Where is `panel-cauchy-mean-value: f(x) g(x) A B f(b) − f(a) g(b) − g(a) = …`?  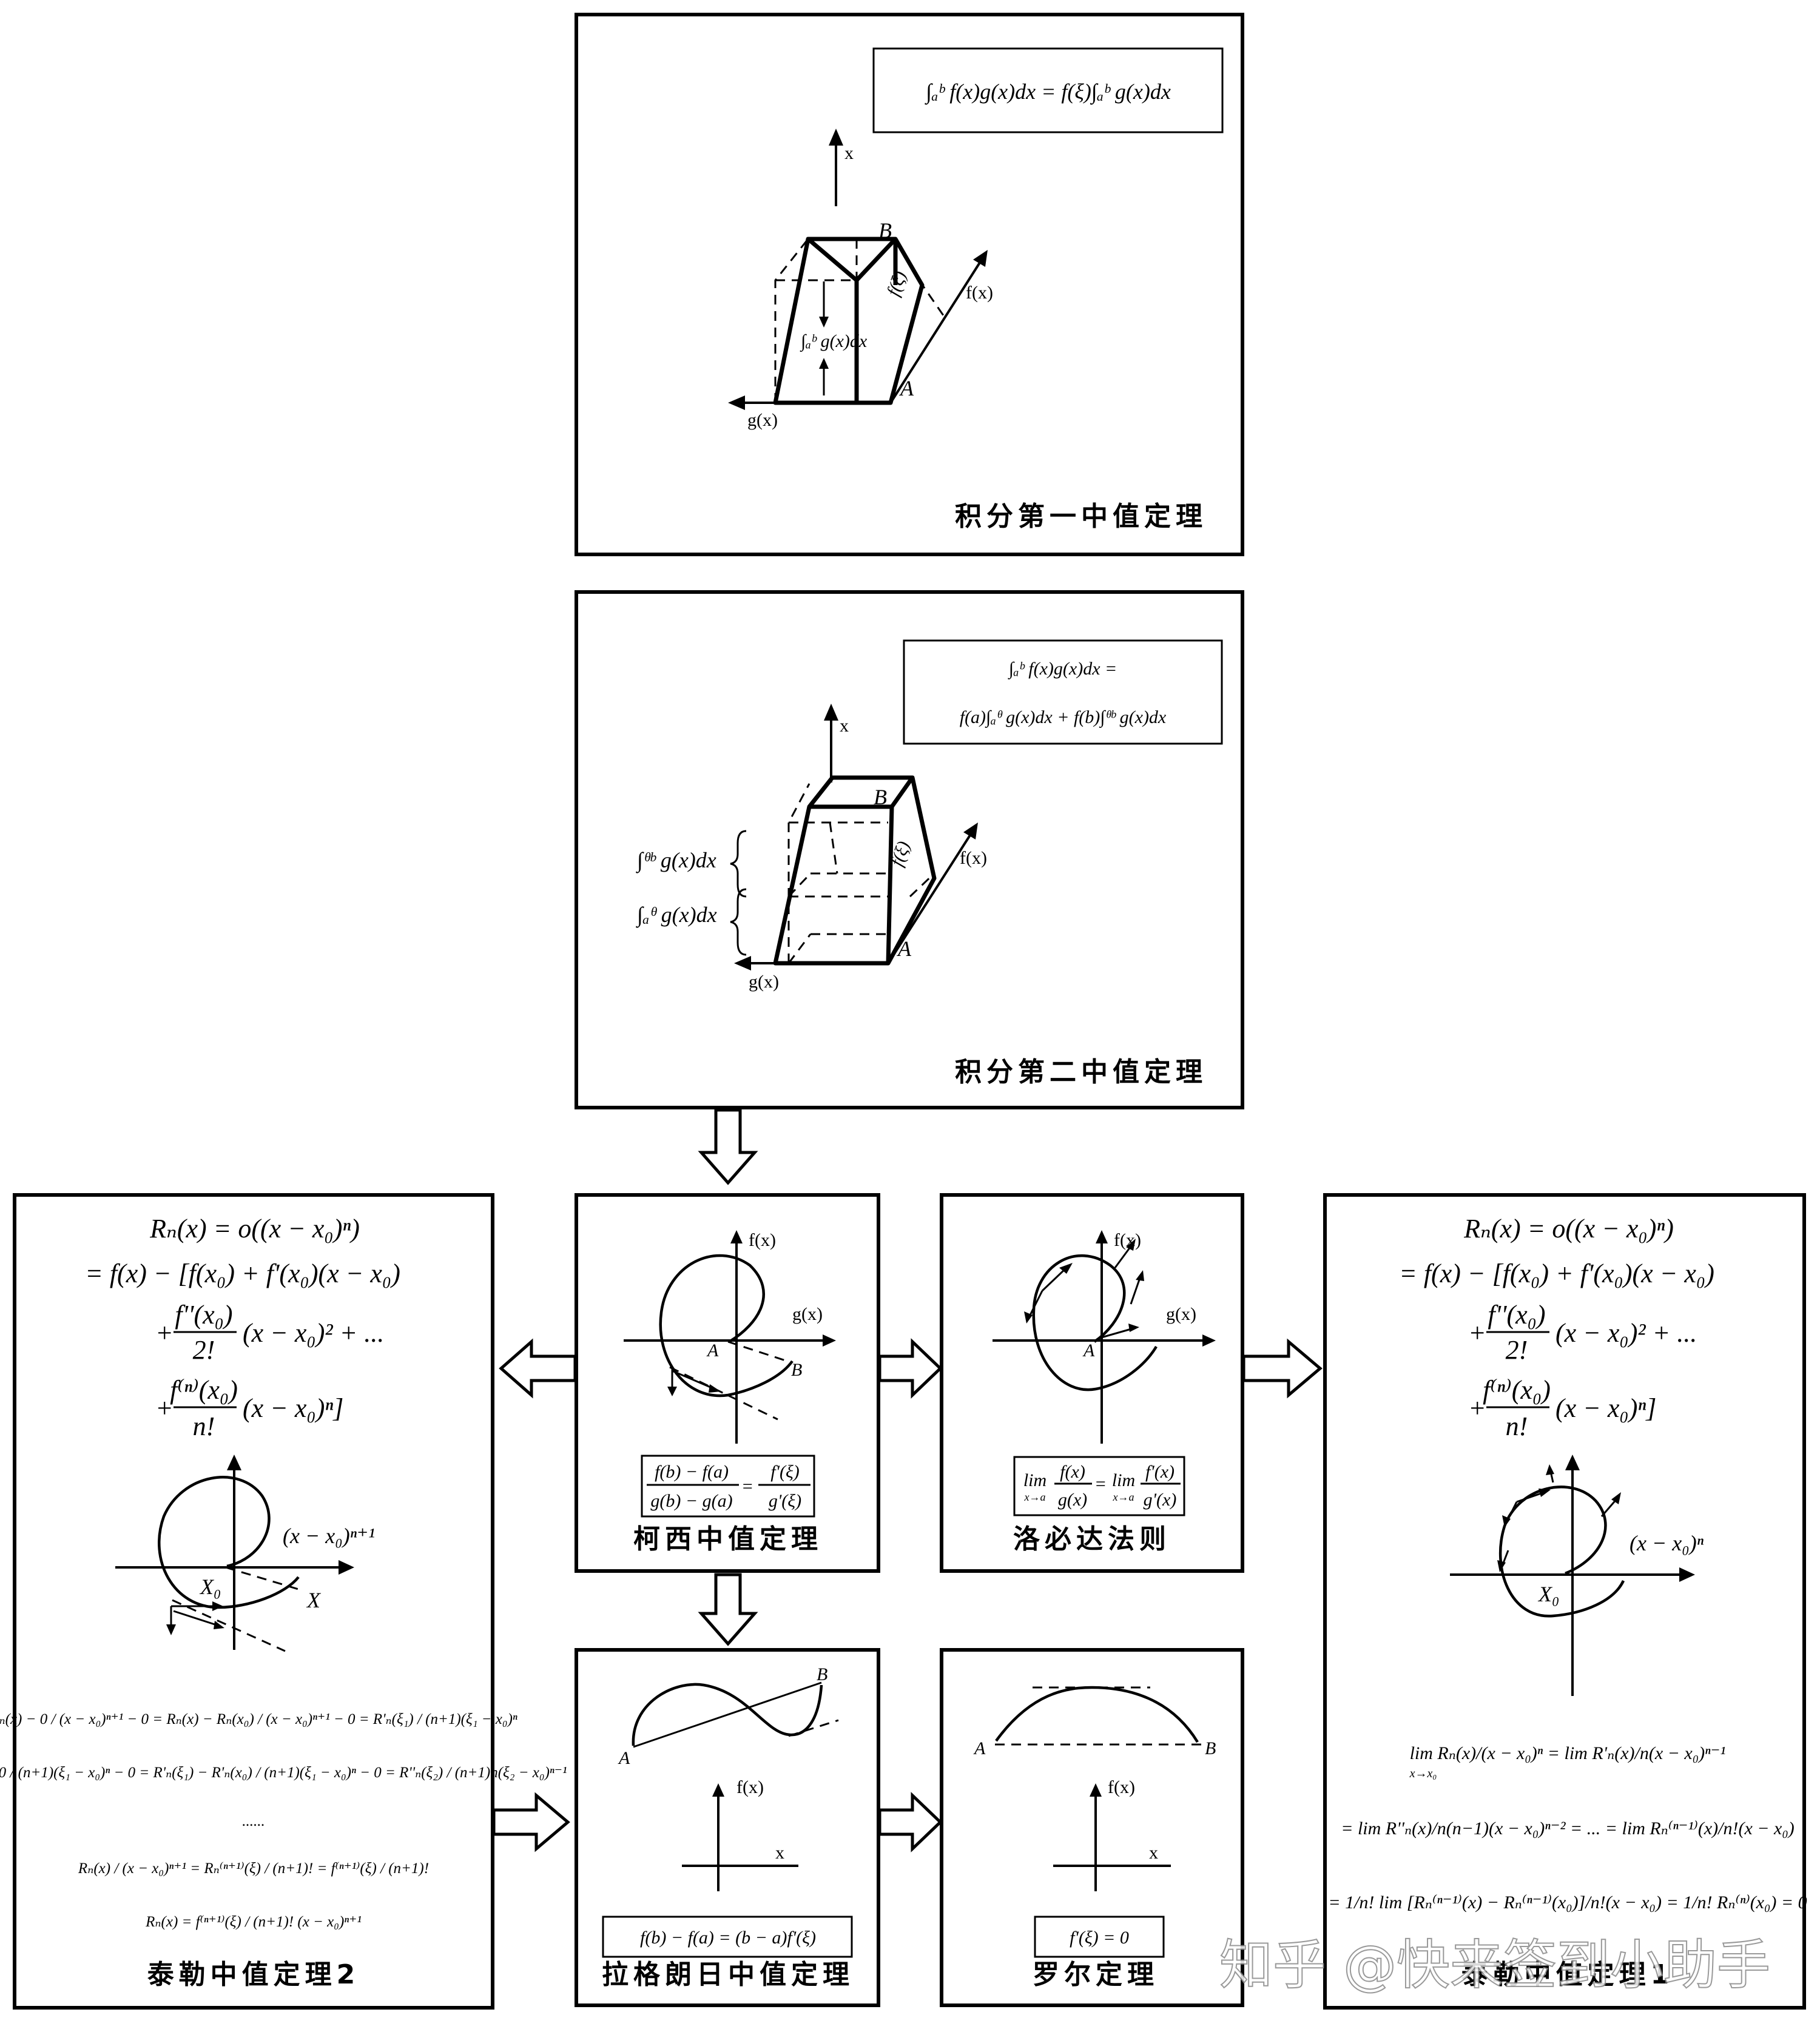
panel-cauchy-mean-value: f(x) g(x) A B f(b) − f(a) g(b) − g(a) = … is located at coordinates (727, 1383).